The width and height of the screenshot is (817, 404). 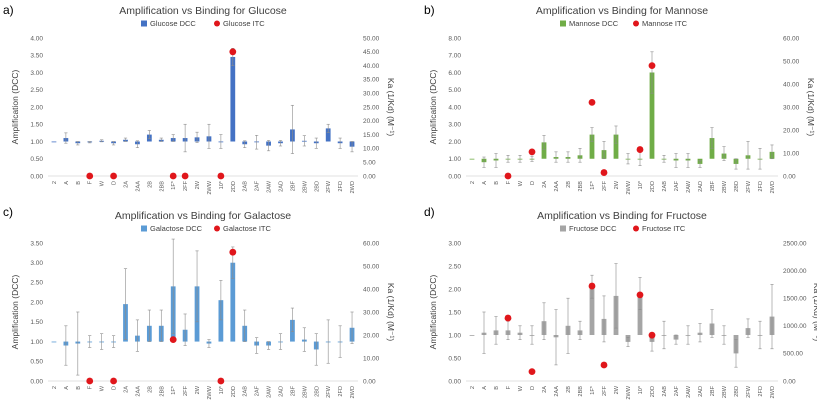 What do you see at coordinates (371, 52) in the screenshot?
I see `y2-tick-label: 45.00` at bounding box center [371, 52].